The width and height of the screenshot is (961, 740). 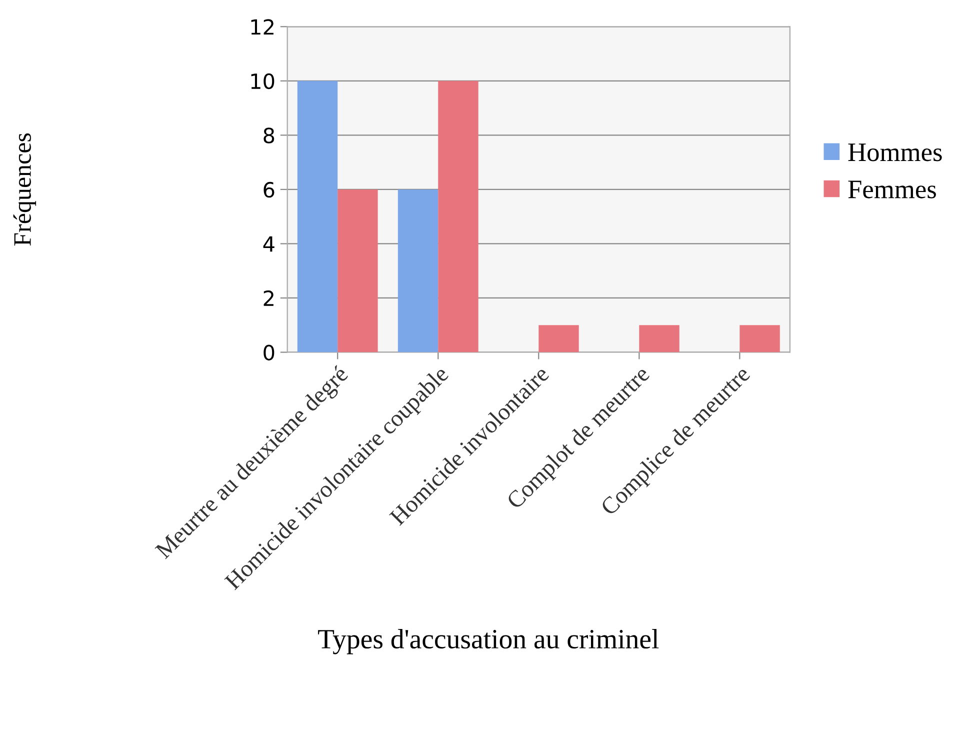 What do you see at coordinates (268, 244) in the screenshot?
I see `y-tick-label: 4` at bounding box center [268, 244].